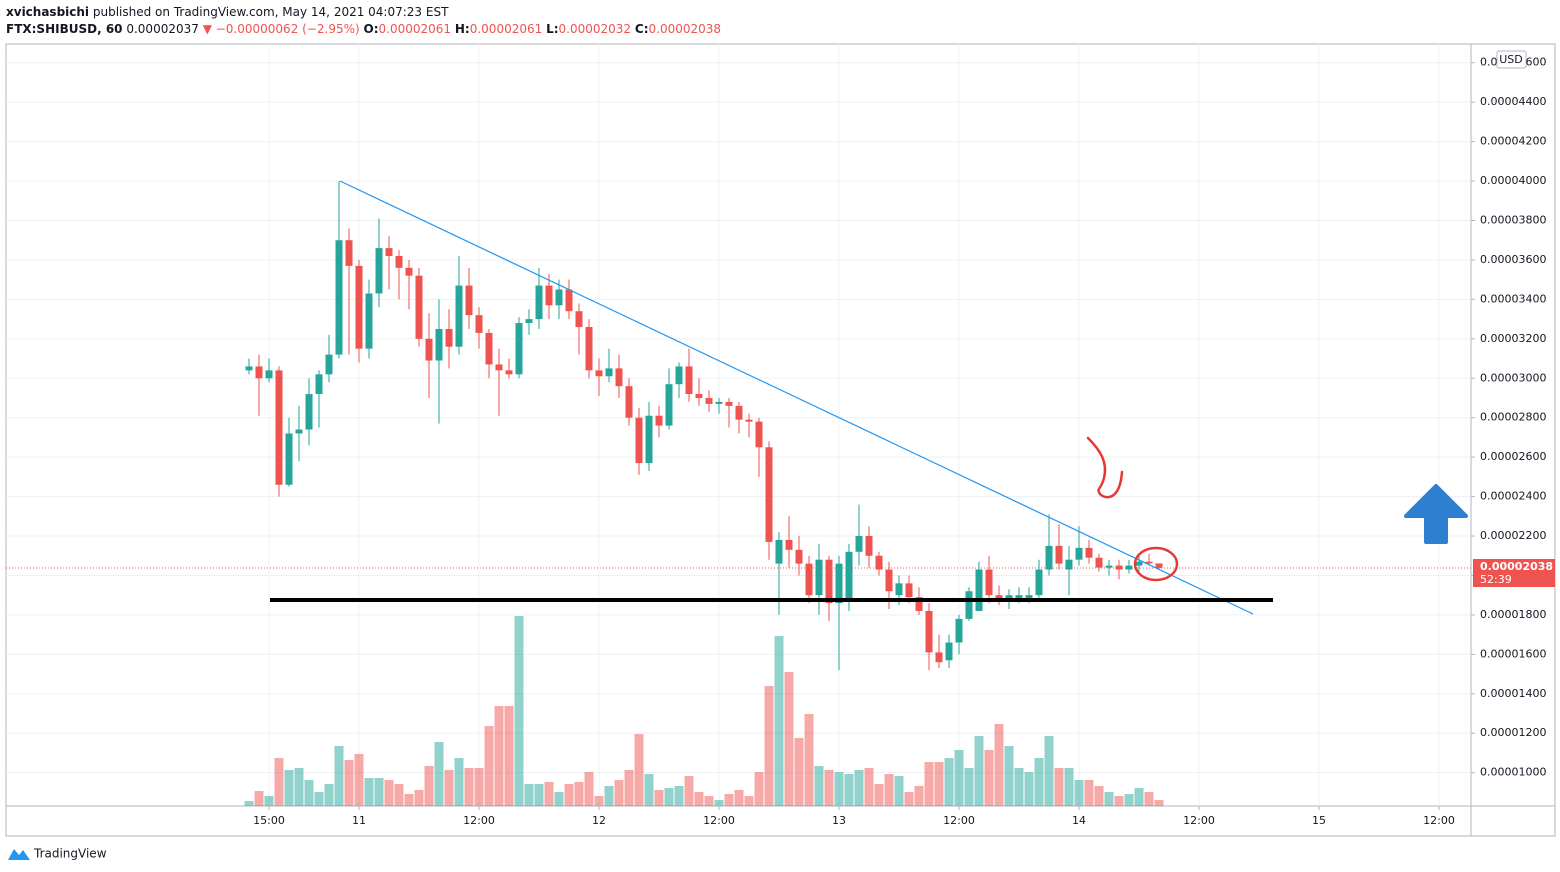  What do you see at coordinates (1513, 338) in the screenshot?
I see `y-tick-label: 0.00003200` at bounding box center [1513, 338].